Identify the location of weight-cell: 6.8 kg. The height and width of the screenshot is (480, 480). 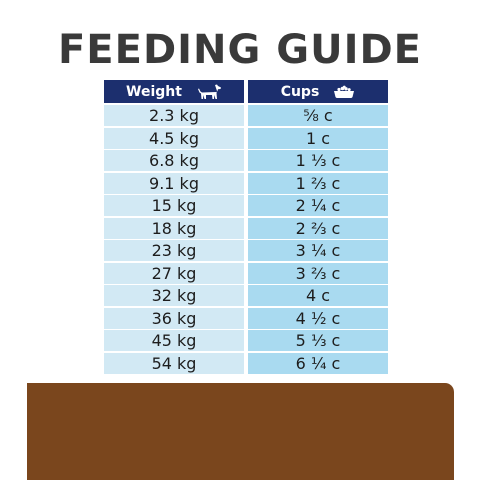
(174, 160).